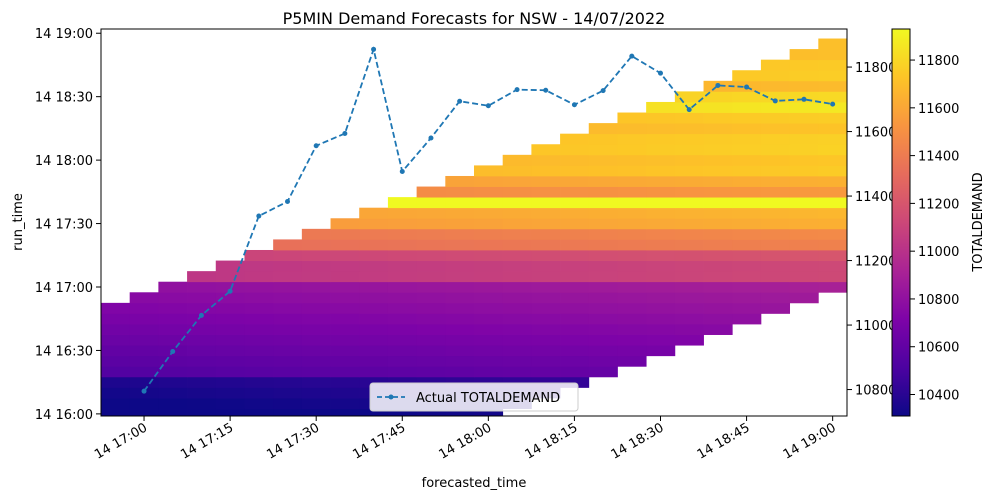 The height and width of the screenshot is (499, 994). Describe the element at coordinates (938, 157) in the screenshot. I see `colorbar-tick-label: 11400` at that location.